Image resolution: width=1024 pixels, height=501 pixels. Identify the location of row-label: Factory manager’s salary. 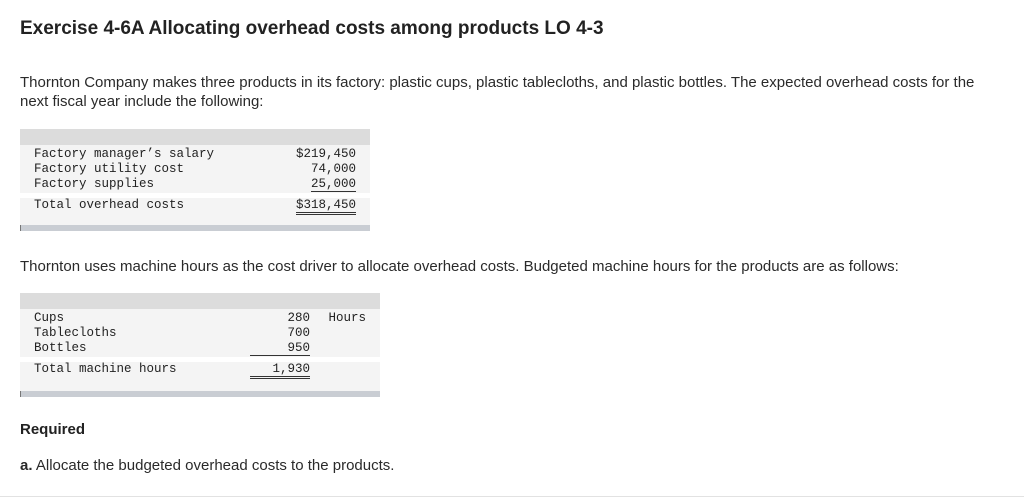
(124, 154).